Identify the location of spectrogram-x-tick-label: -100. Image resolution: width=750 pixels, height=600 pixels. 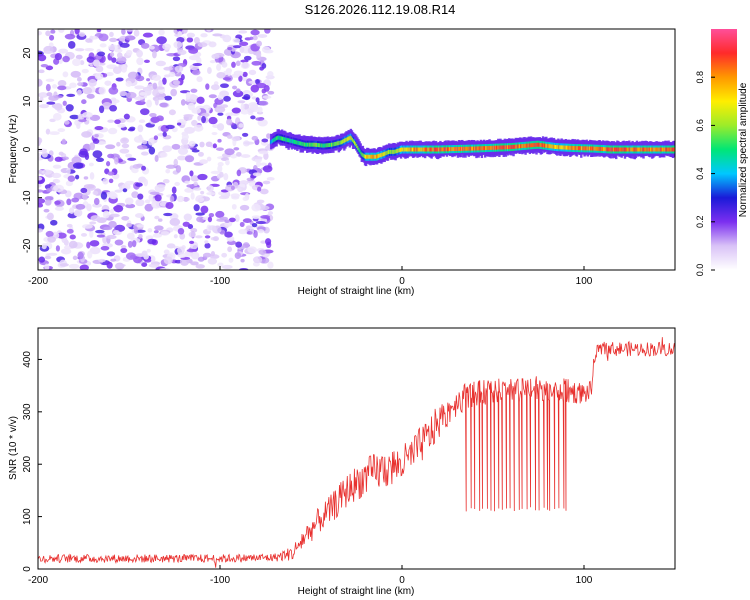
(220, 281).